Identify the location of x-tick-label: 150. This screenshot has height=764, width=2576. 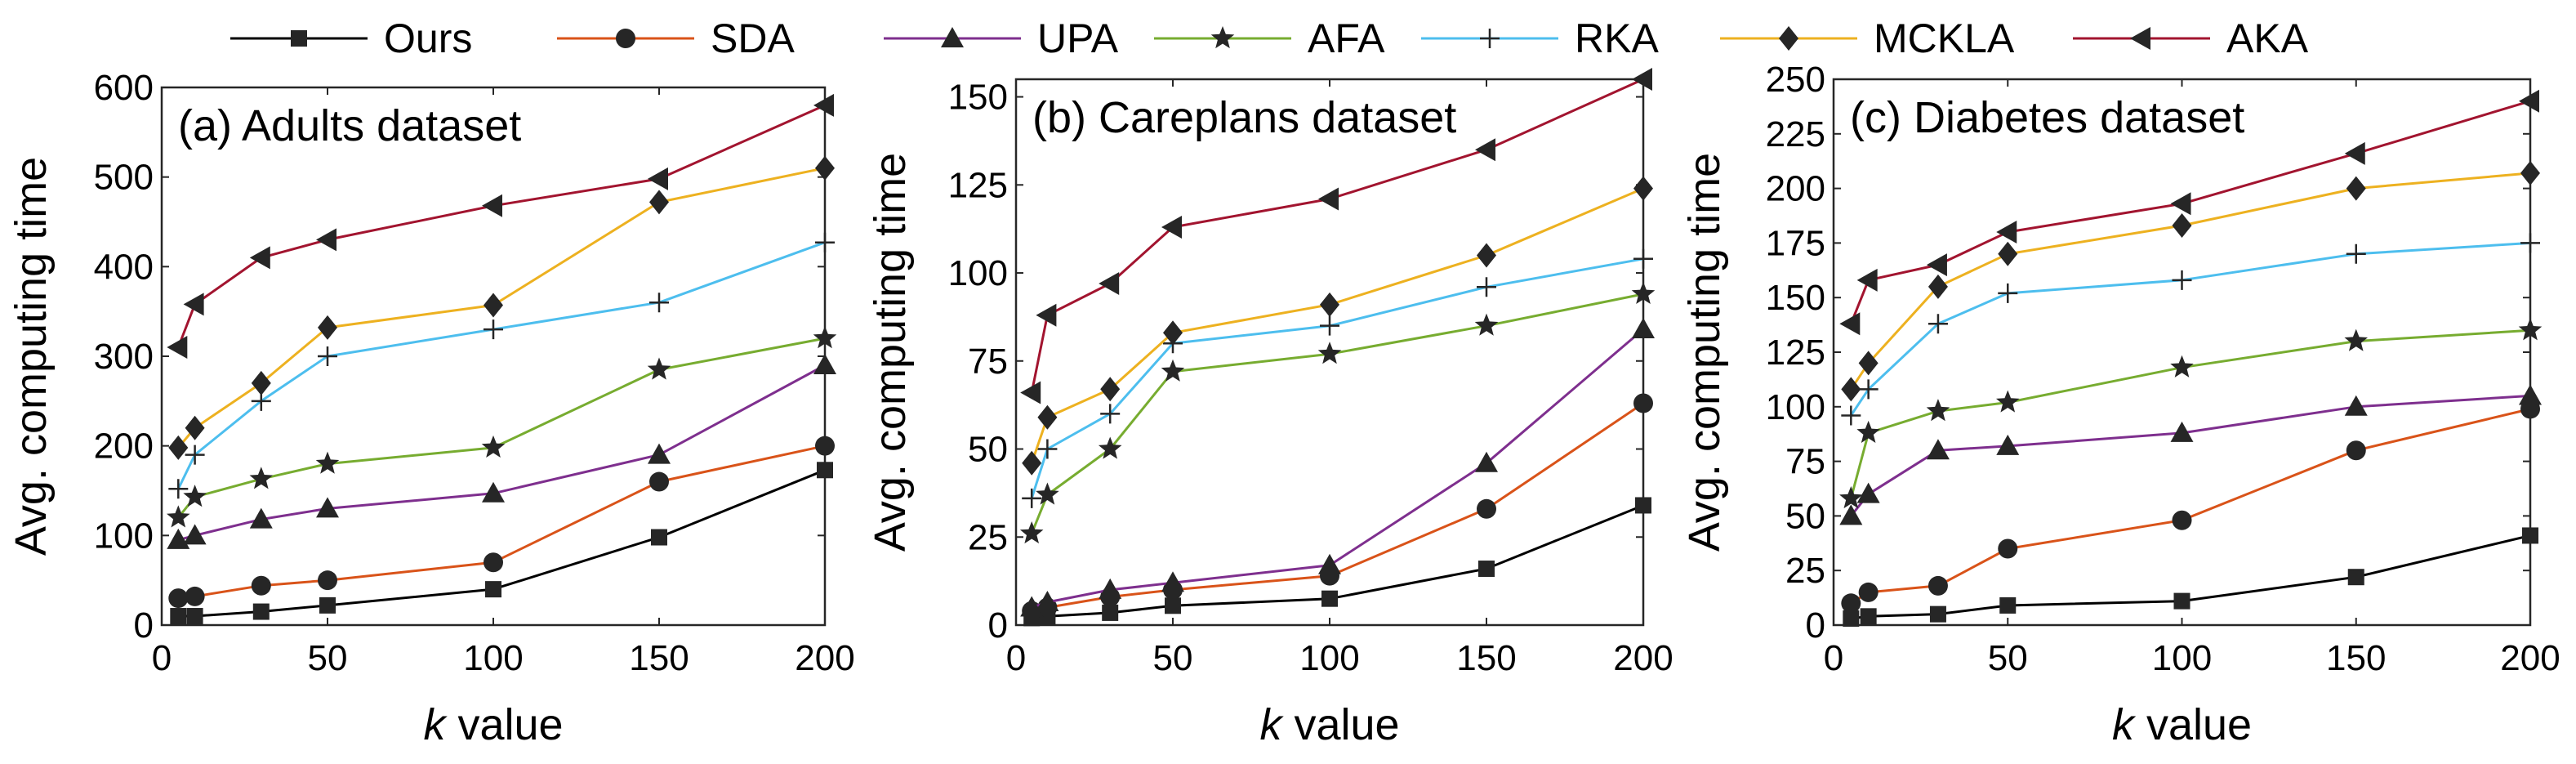
(1486, 658).